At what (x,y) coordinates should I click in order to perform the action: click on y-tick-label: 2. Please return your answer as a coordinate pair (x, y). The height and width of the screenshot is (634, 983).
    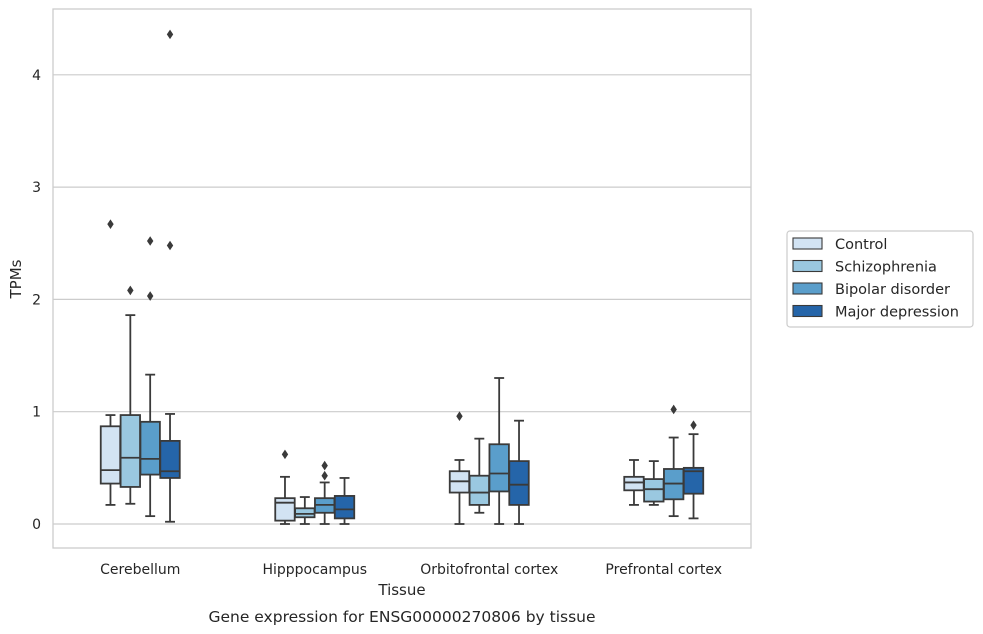
    Looking at the image, I should click on (36, 300).